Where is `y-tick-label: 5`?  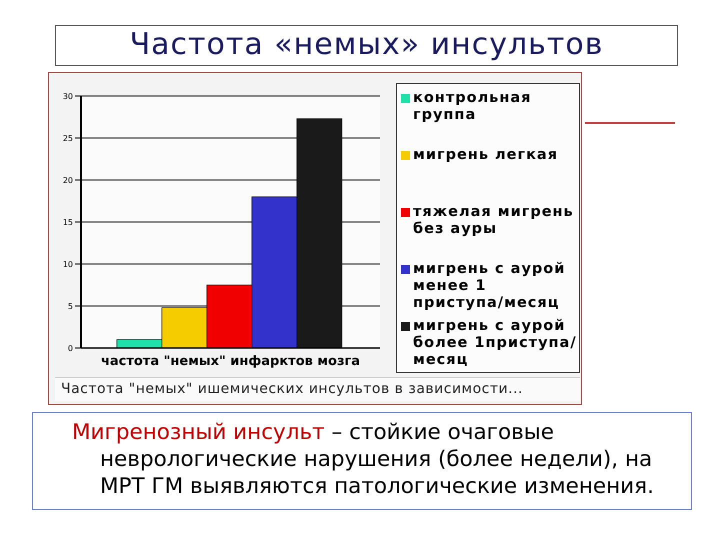 y-tick-label: 5 is located at coordinates (70, 306).